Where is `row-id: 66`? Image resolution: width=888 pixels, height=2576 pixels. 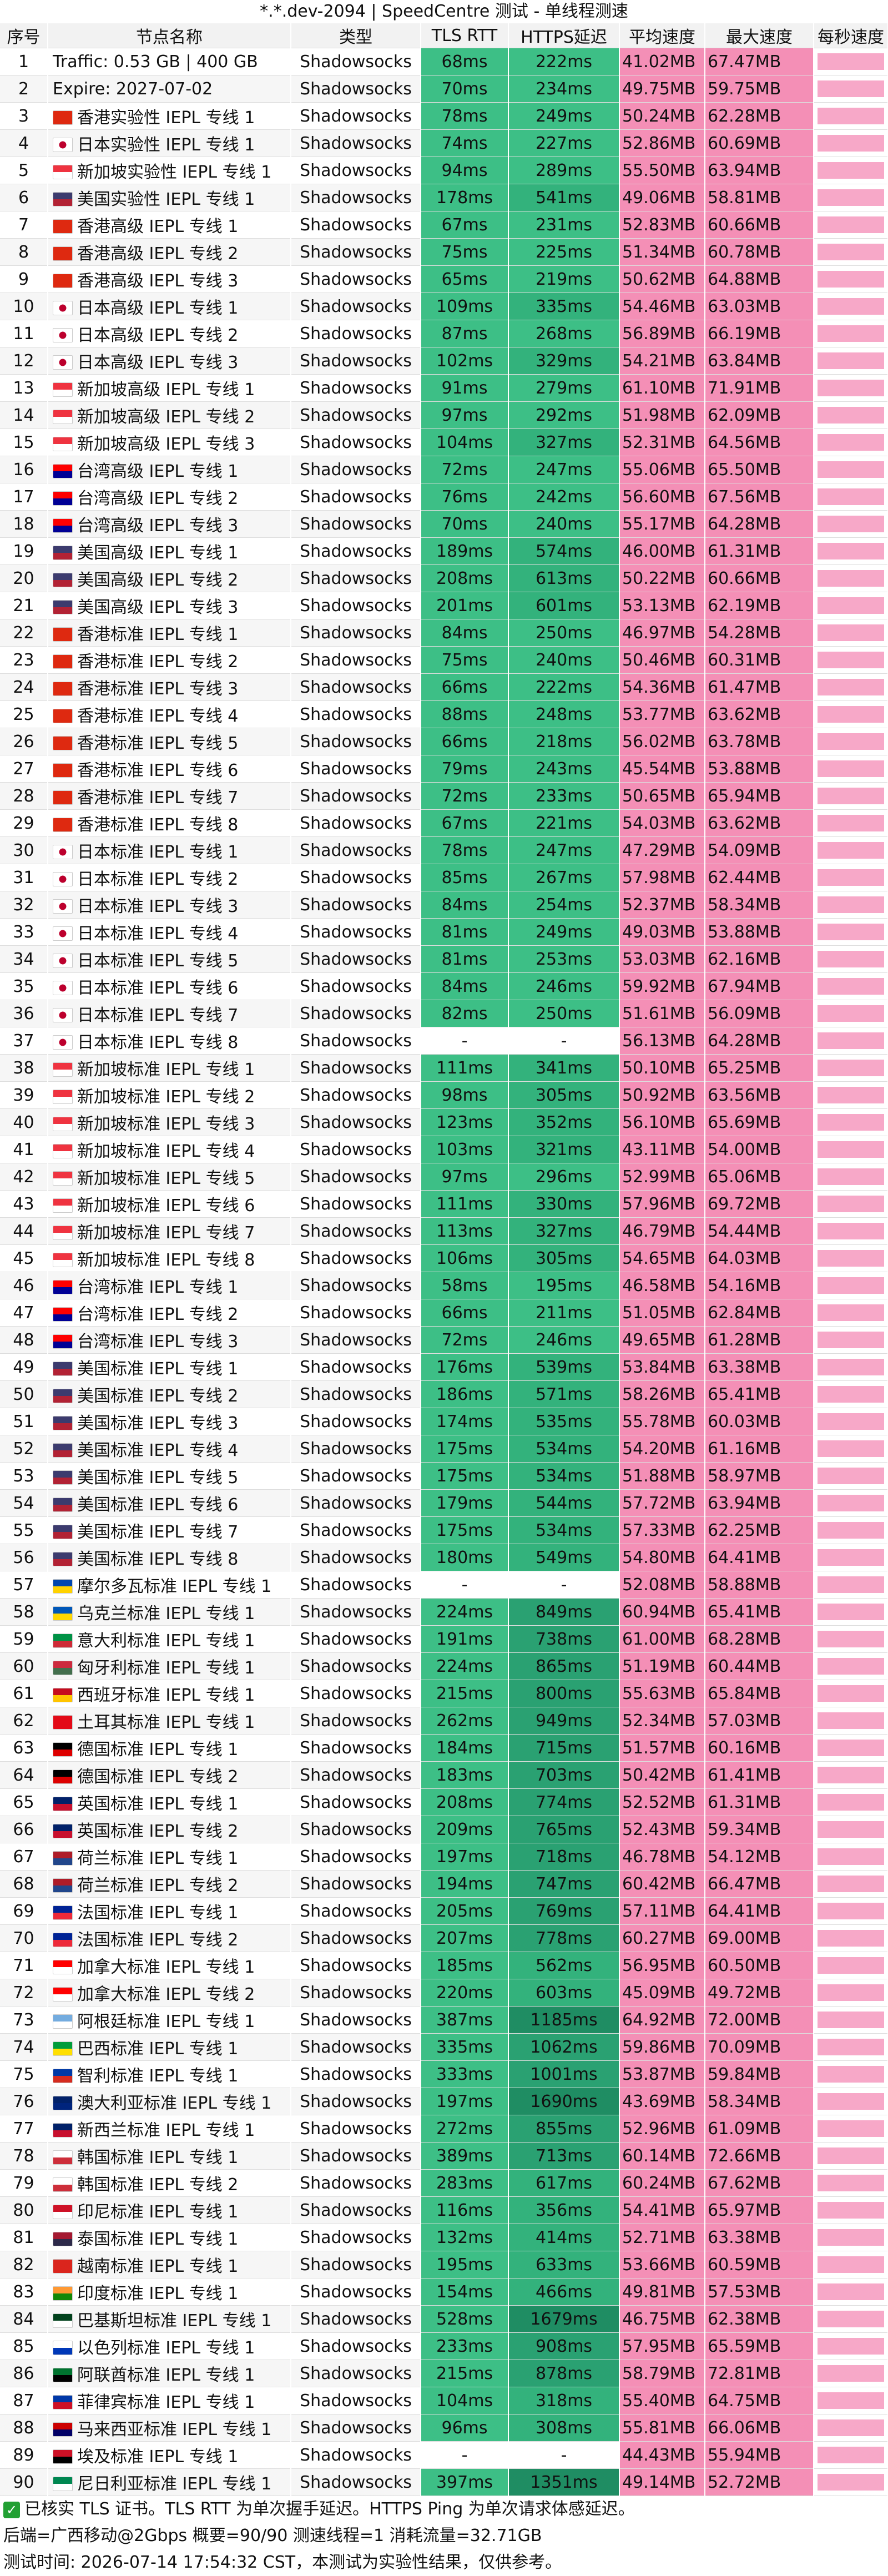
row-id: 66 is located at coordinates (24, 1829).